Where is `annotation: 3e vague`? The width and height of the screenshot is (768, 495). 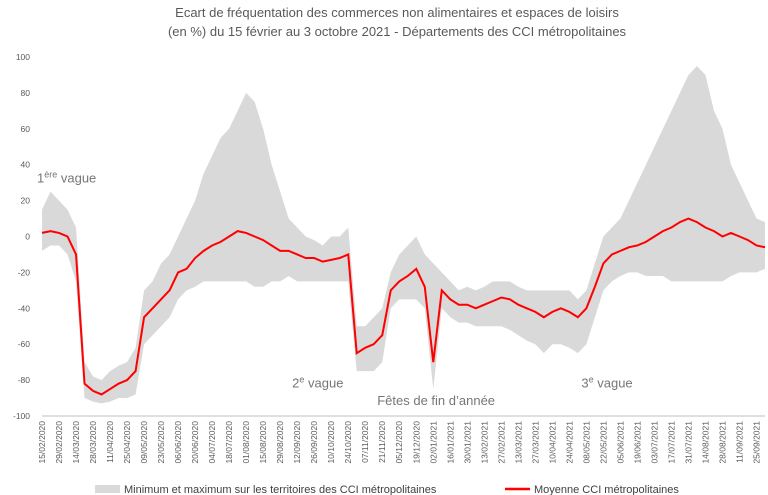
annotation: 3e vague is located at coordinates (606, 382).